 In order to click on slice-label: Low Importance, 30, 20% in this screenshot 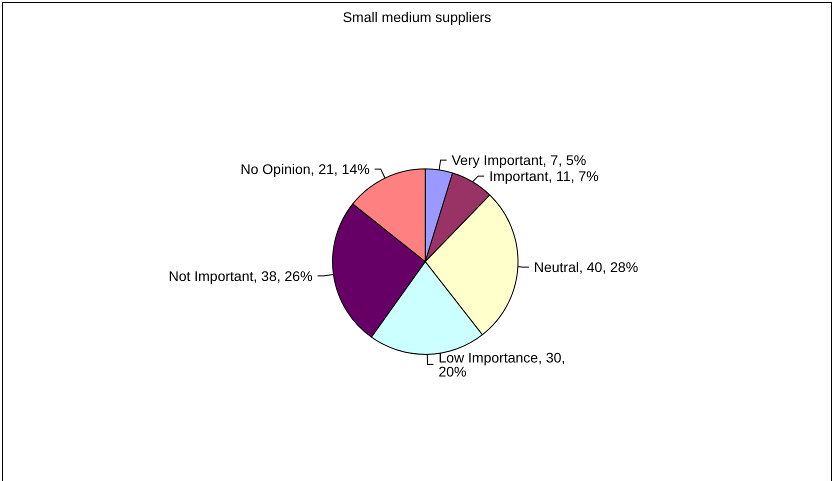, I will do `click(504, 364)`.